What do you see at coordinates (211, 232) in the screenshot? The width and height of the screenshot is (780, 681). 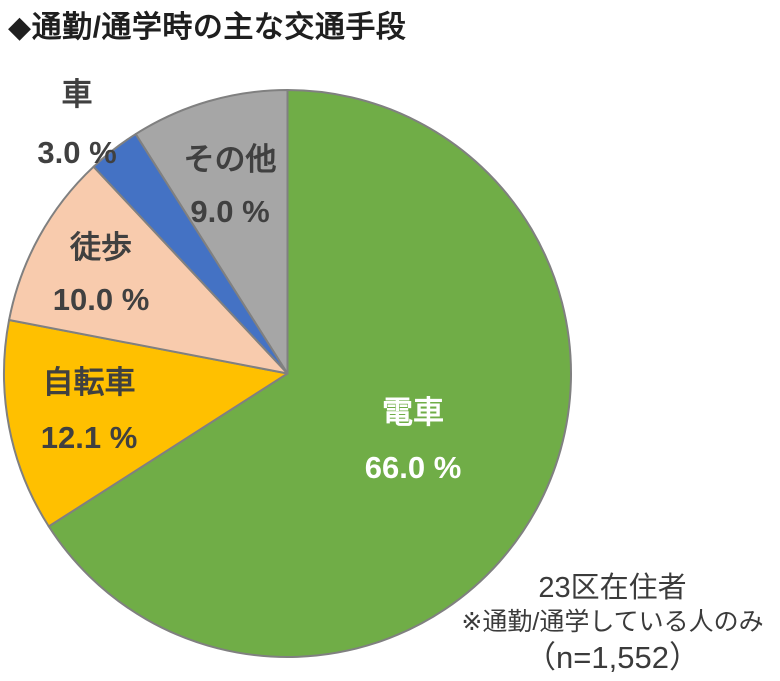 I see `pie-slice-sonota` at bounding box center [211, 232].